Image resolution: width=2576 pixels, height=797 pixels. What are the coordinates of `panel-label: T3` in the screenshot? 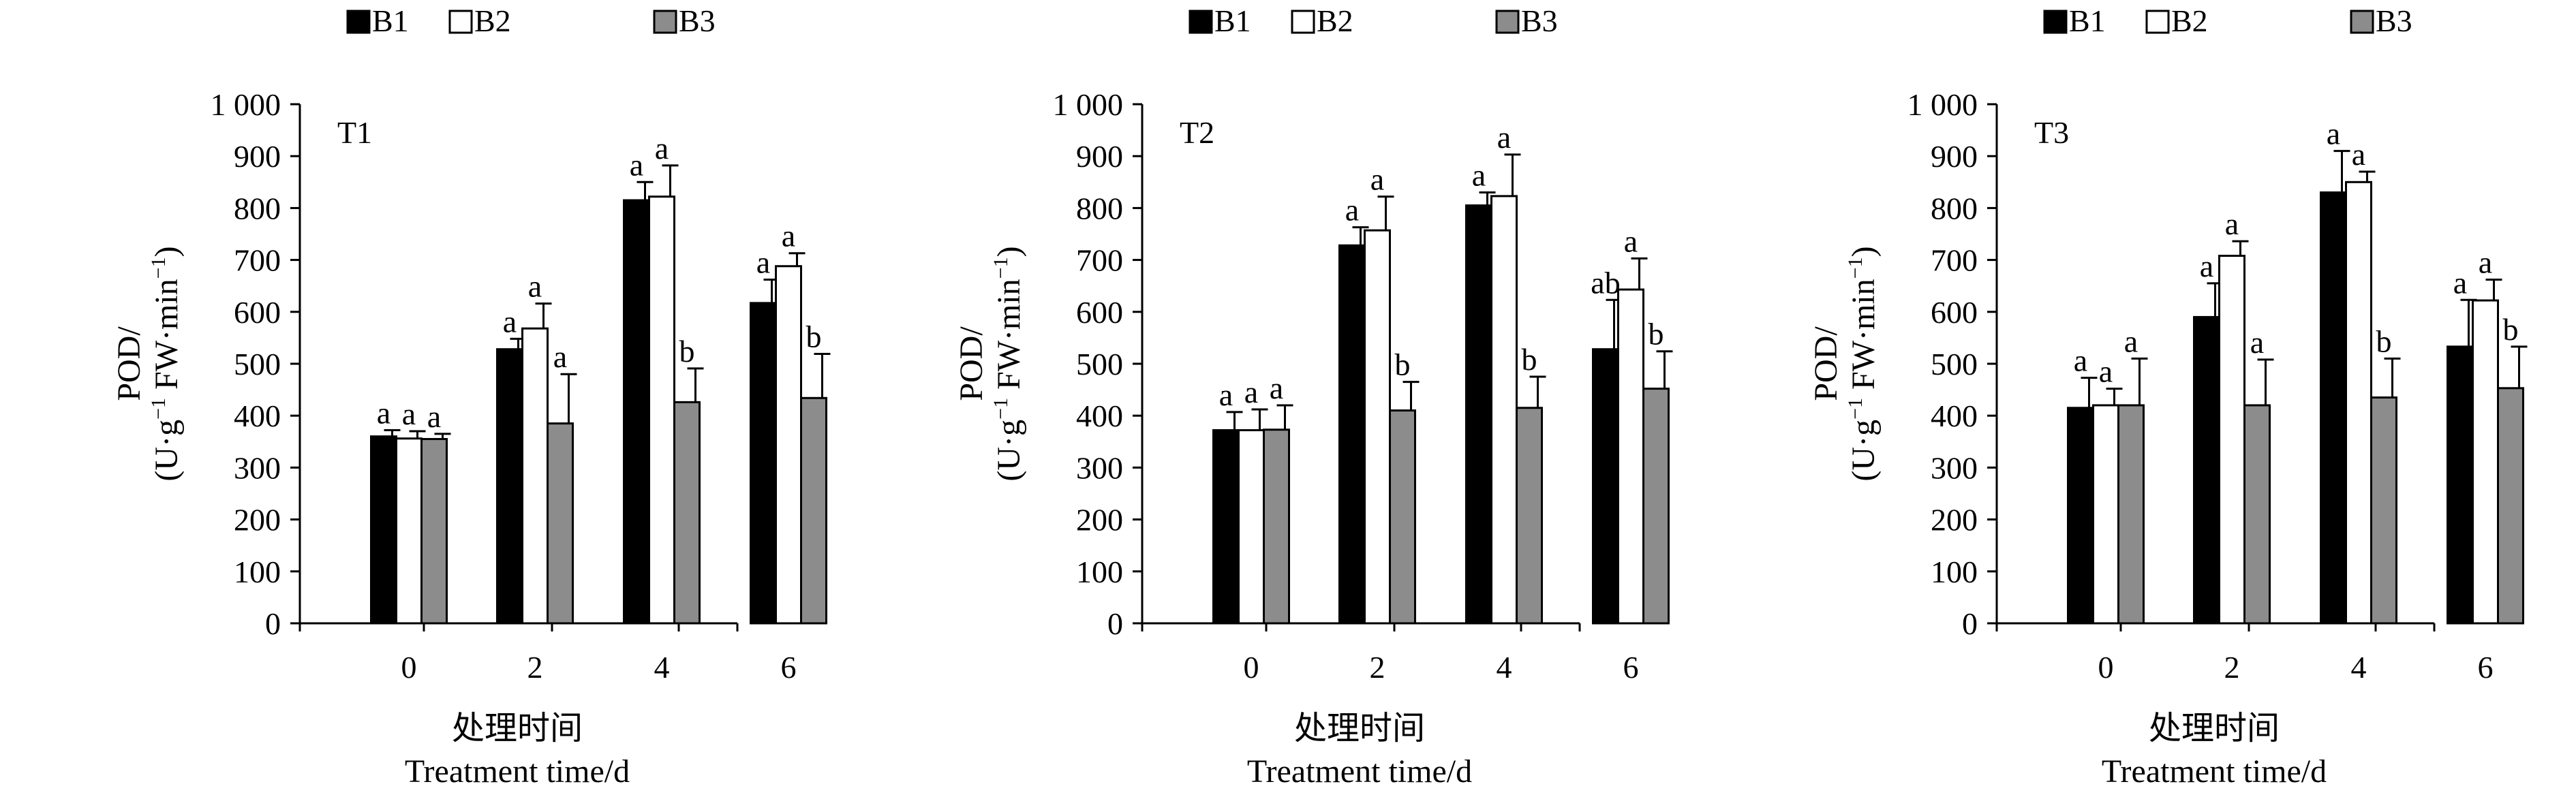 It's located at (2051, 132).